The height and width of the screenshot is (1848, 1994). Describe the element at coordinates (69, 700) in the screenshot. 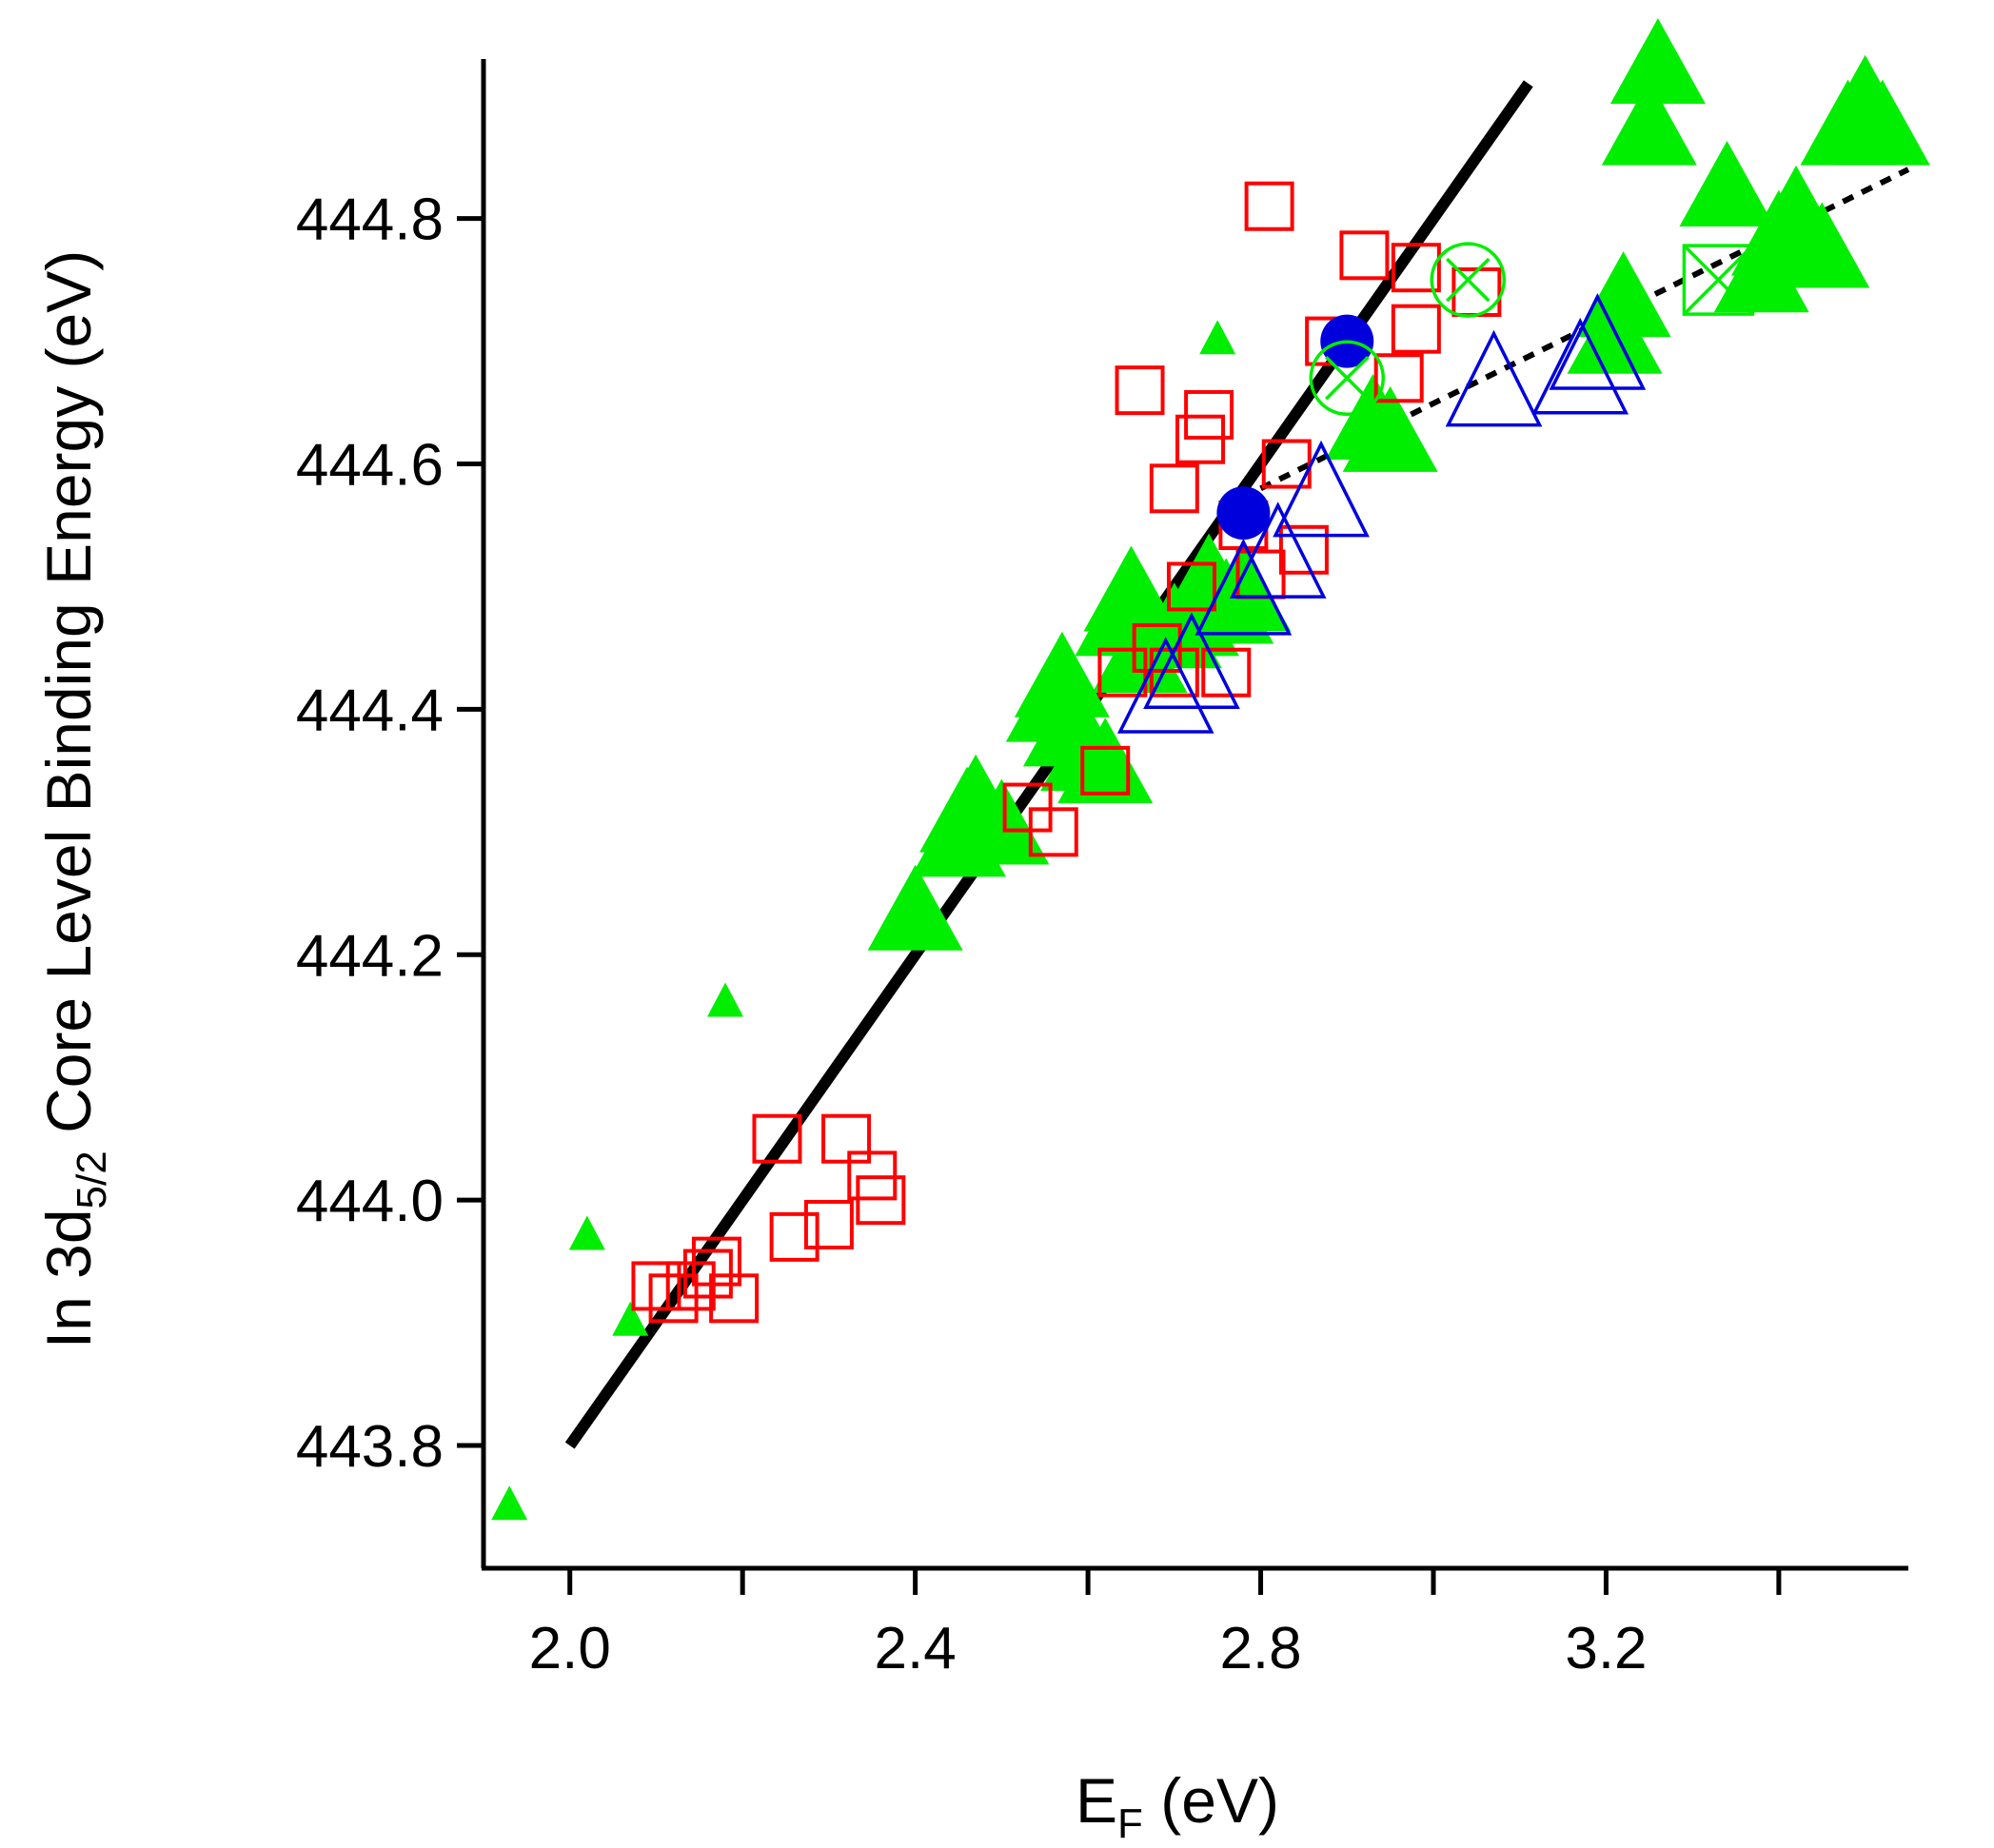

I see `y-axis-title-suffix: Core Level Binding Energy (eV)` at that location.